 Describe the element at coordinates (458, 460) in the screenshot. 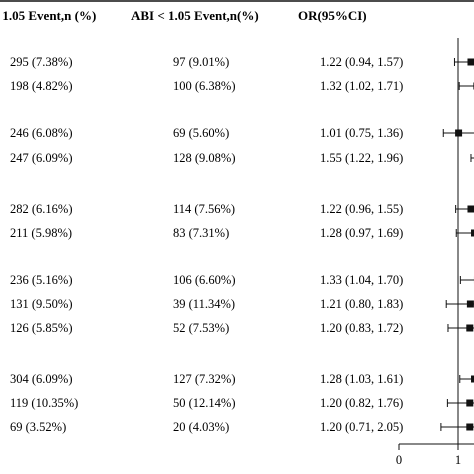

I see `x-tick-label: 1` at that location.